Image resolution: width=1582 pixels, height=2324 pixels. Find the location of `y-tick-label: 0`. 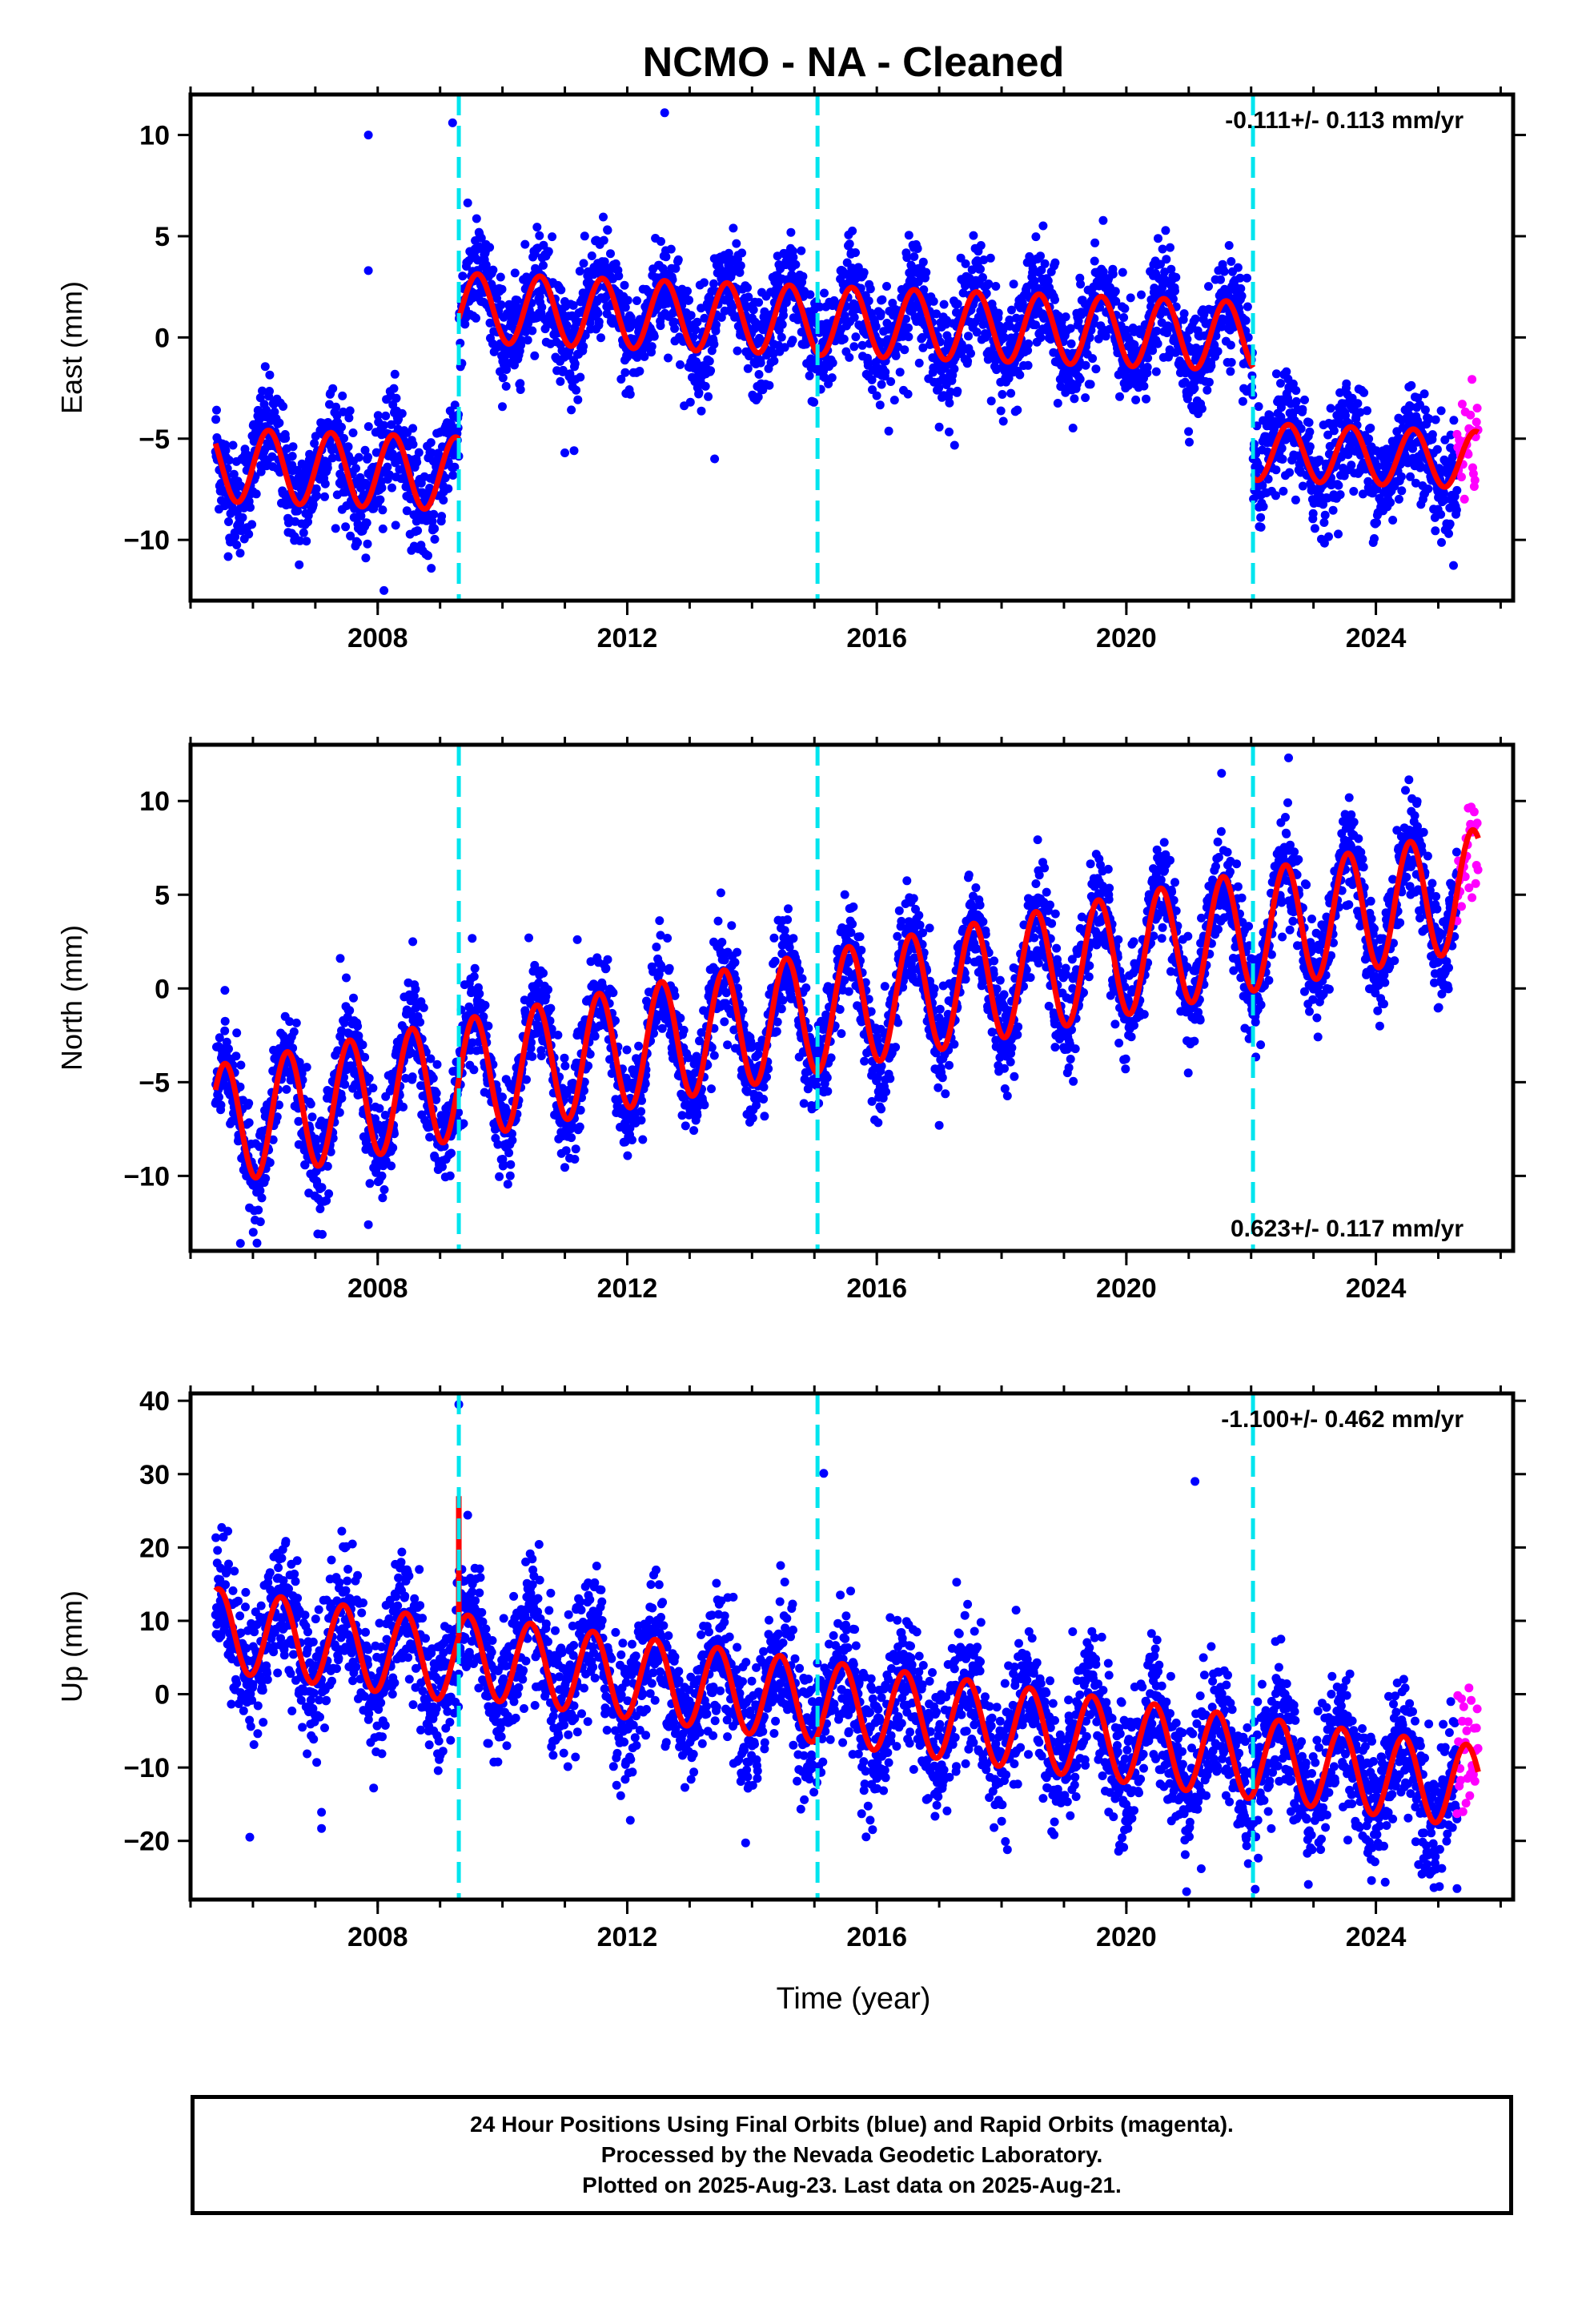

y-tick-label: 0 is located at coordinates (162, 338).